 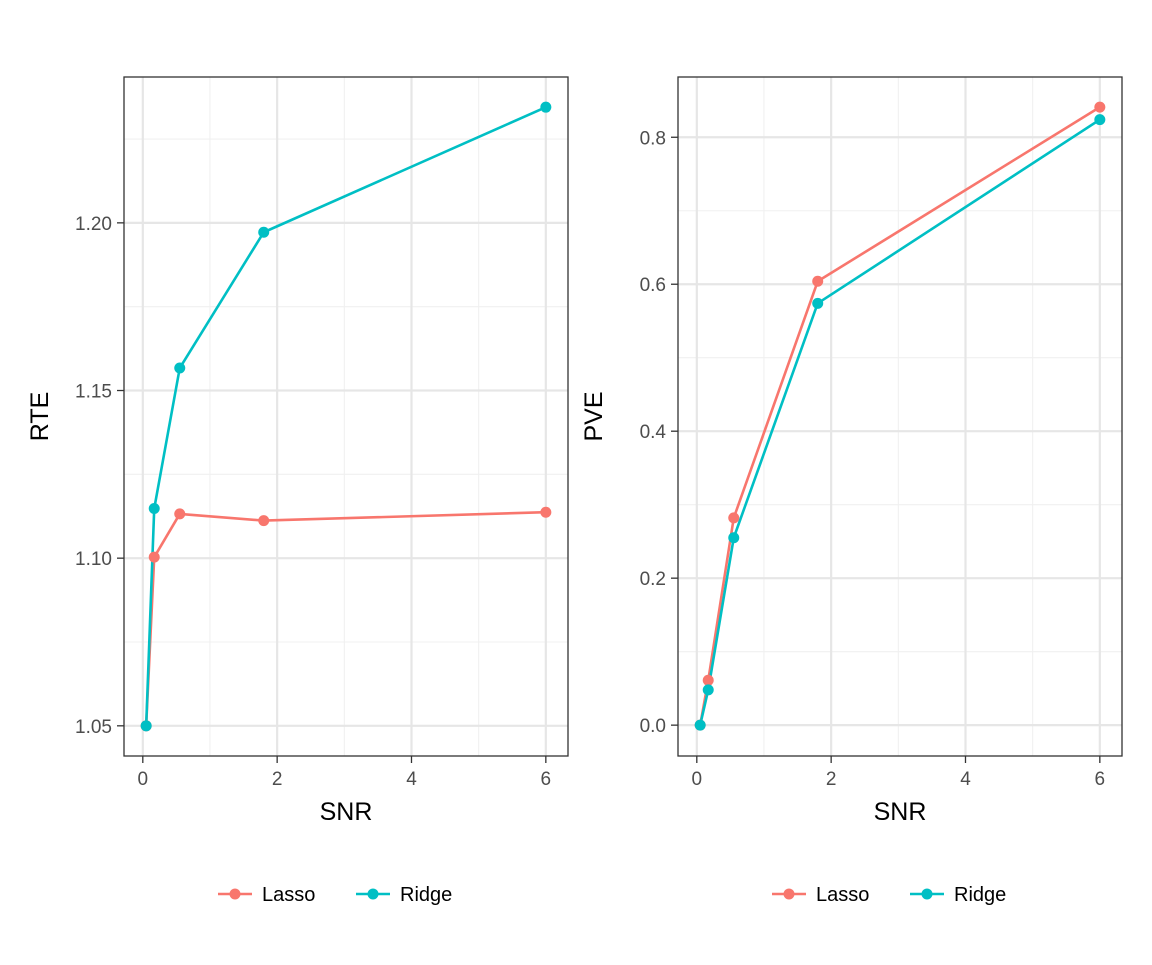 I want to click on y-tick-label: 0.4, so click(x=653, y=432).